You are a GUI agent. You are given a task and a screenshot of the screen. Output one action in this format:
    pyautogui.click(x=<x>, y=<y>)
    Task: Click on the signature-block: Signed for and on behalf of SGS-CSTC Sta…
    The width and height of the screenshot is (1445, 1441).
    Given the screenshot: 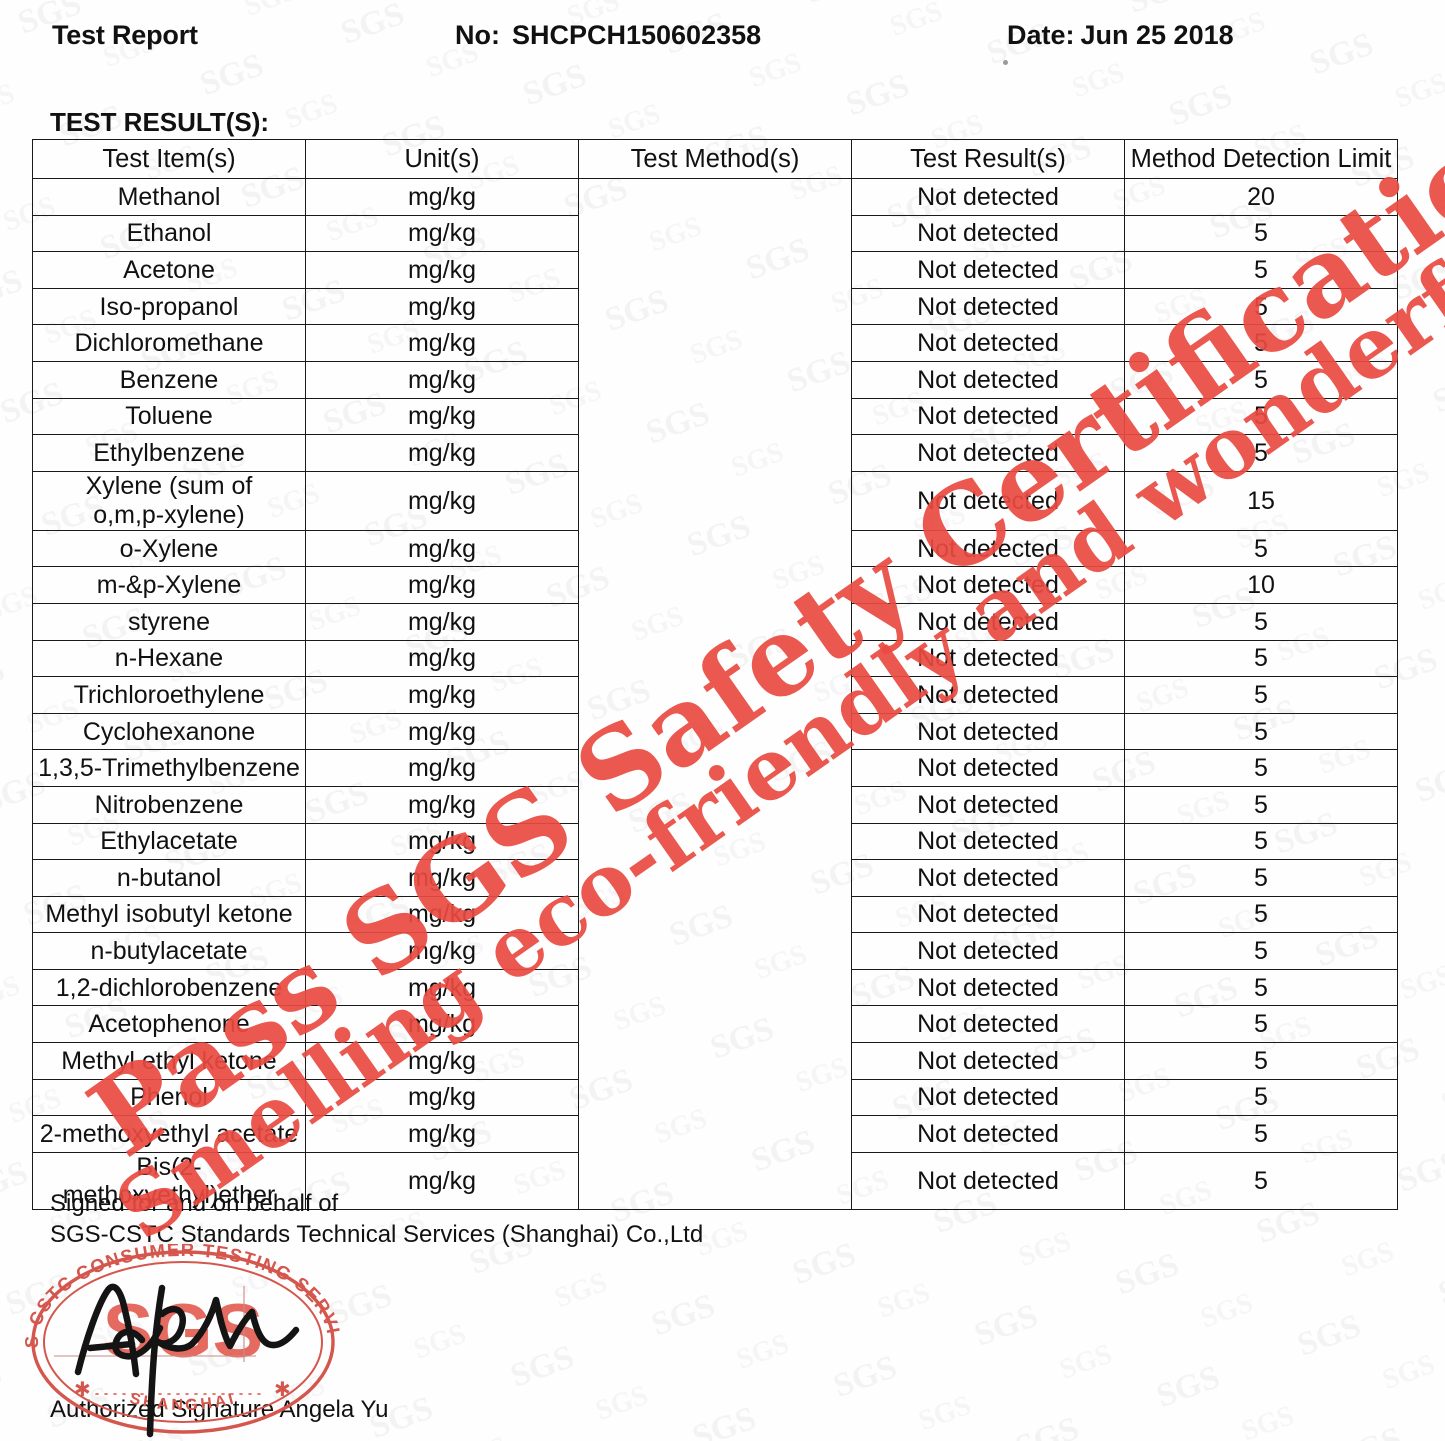 What is the action you would take?
    pyautogui.click(x=376, y=1219)
    